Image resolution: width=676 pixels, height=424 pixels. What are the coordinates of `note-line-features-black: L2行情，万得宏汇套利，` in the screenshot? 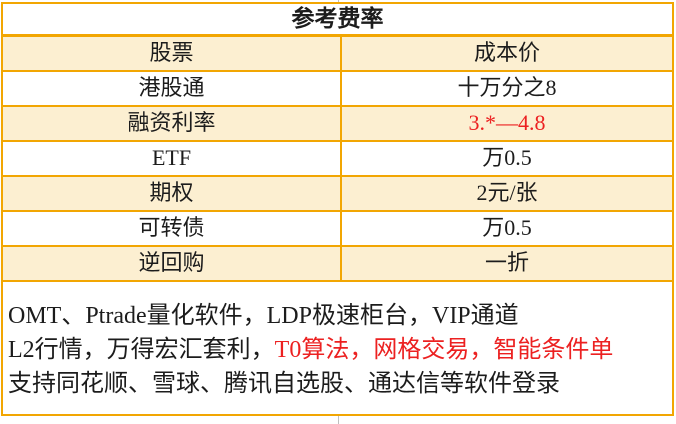 It's located at (141, 350).